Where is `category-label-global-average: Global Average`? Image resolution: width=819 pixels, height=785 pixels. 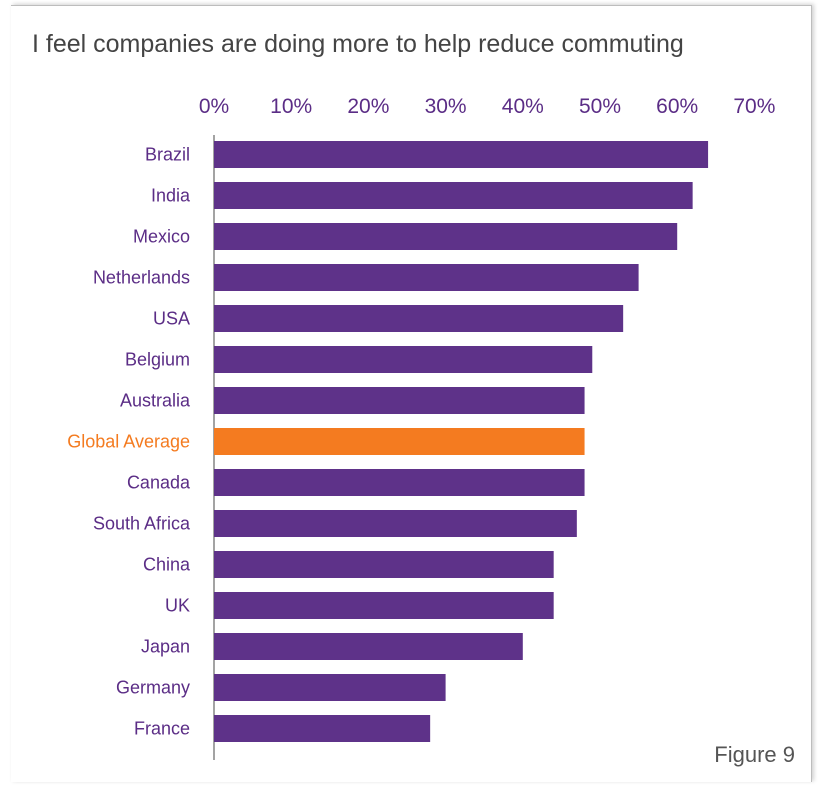 category-label-global-average: Global Average is located at coordinates (128, 442).